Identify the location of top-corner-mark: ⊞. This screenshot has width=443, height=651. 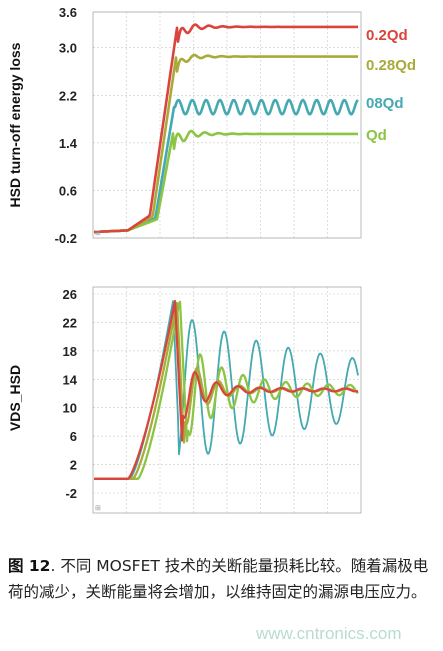
(98, 233).